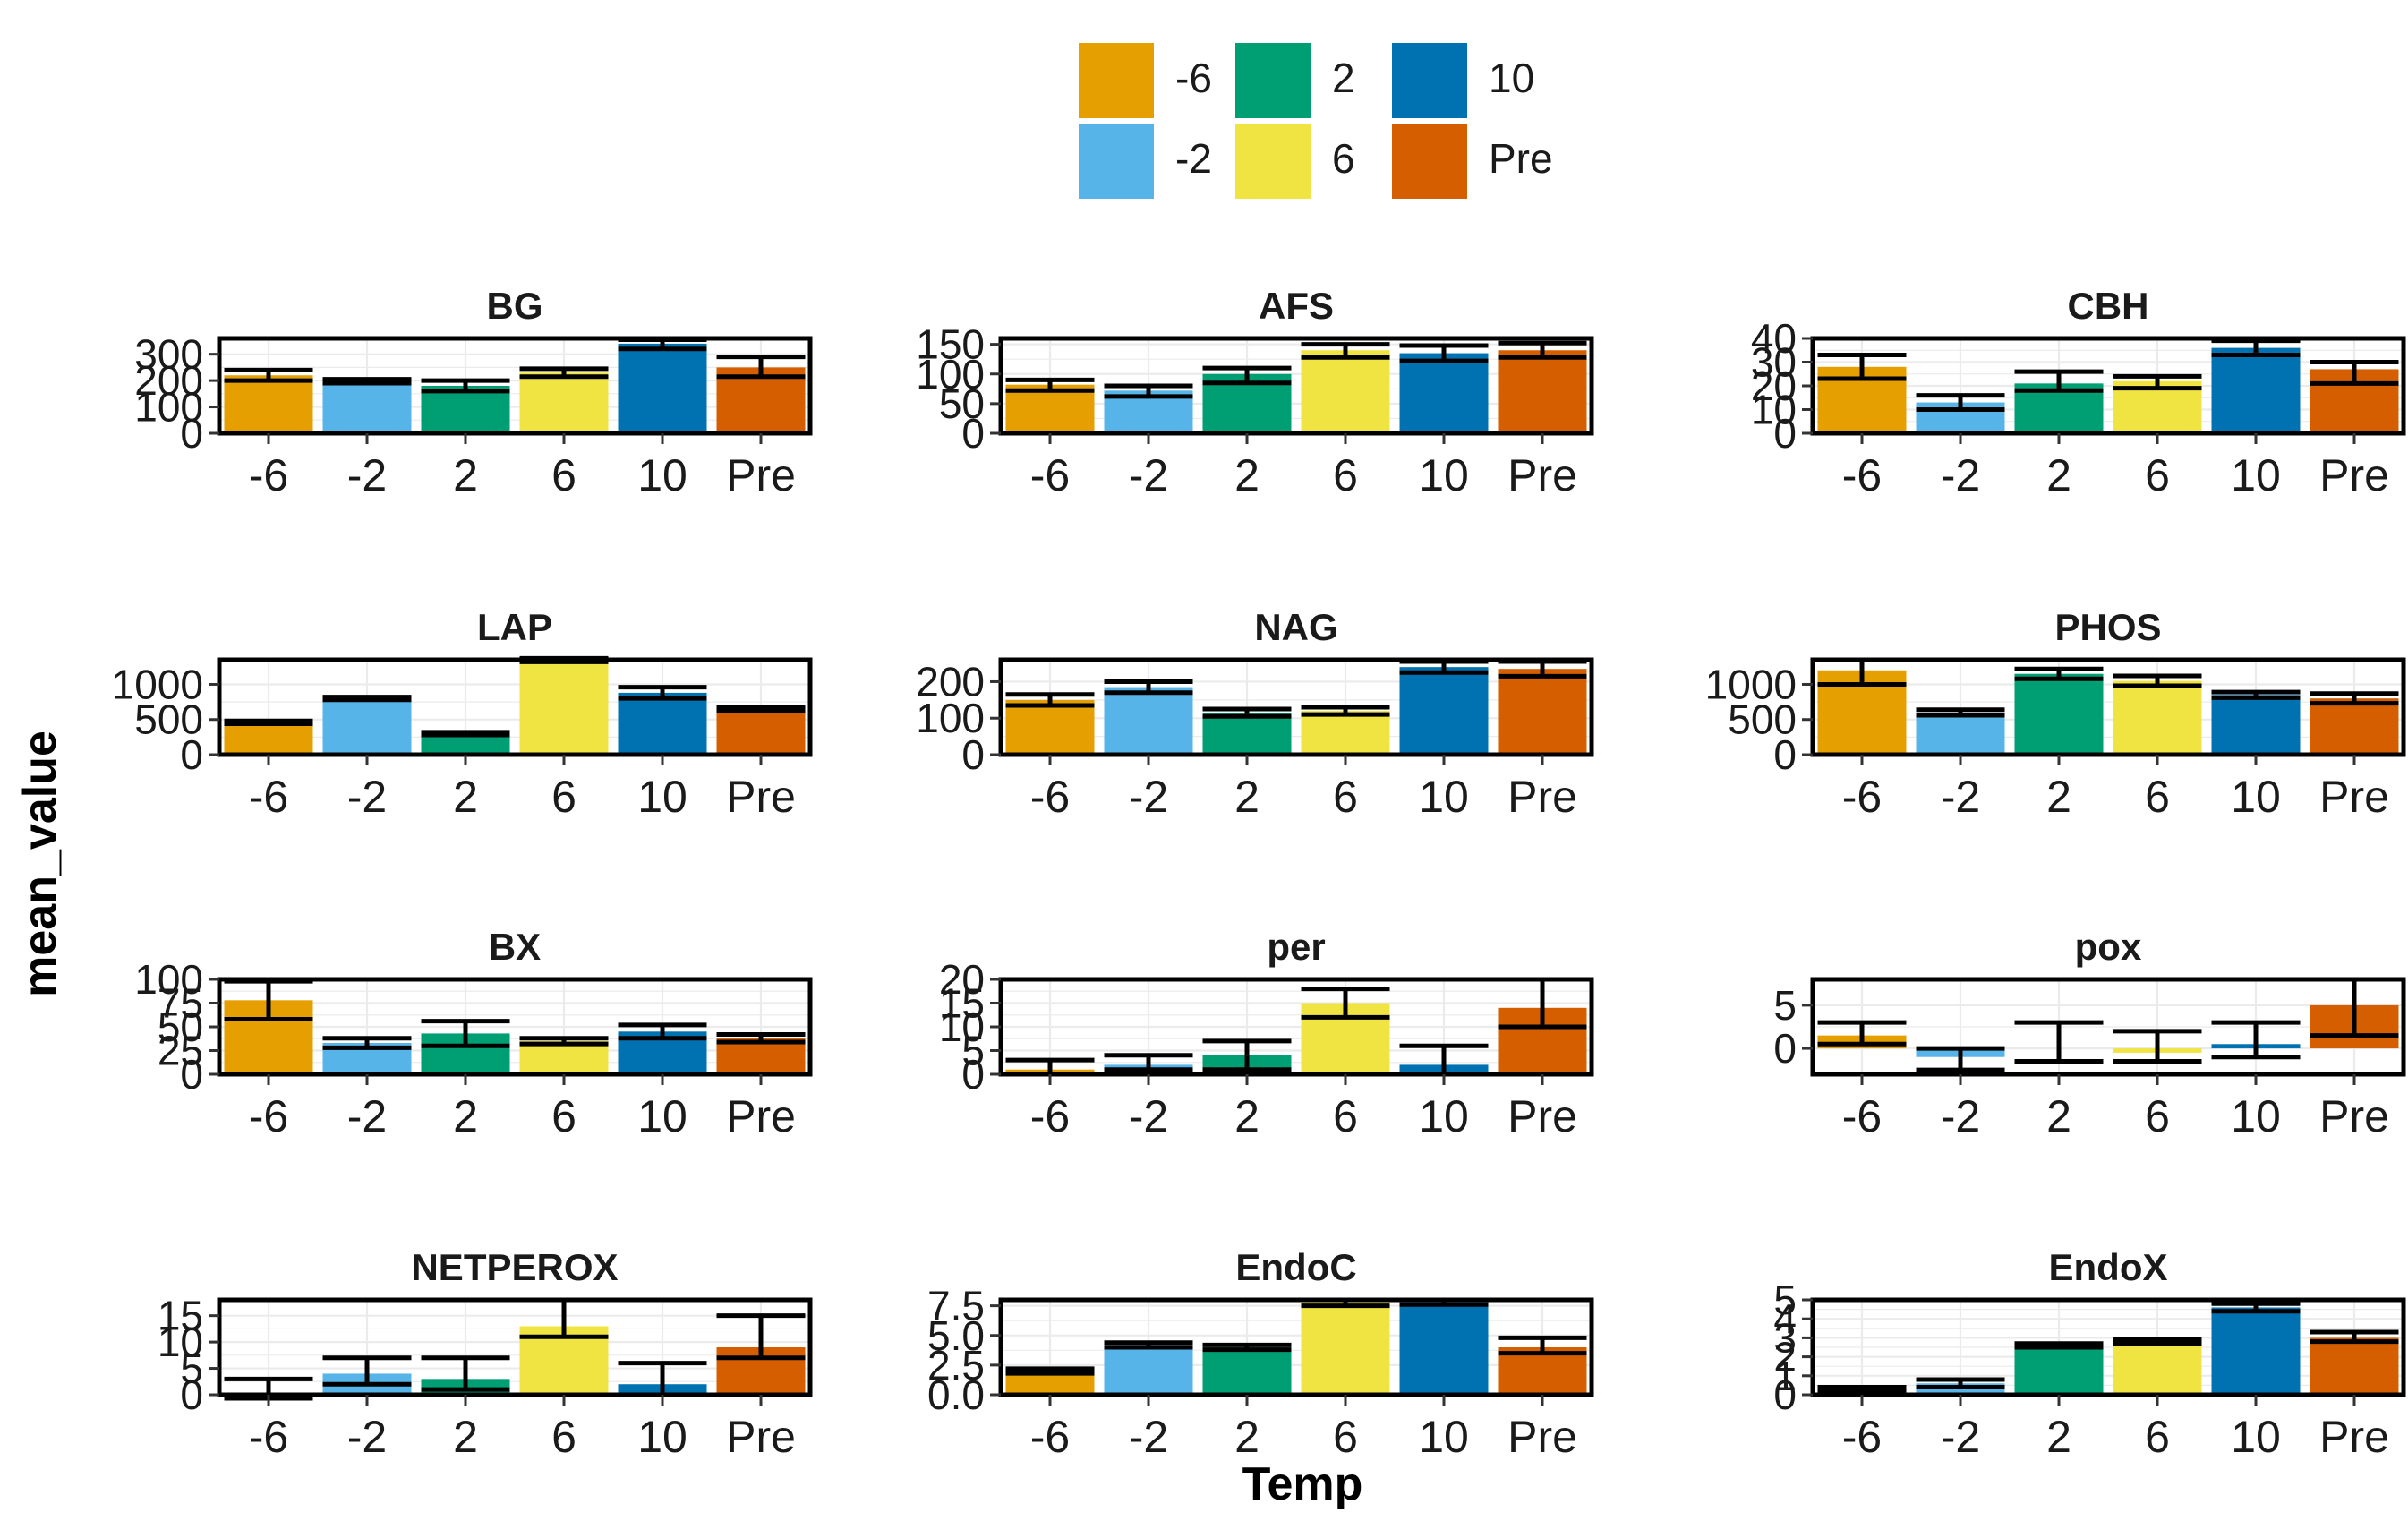 The image size is (2408, 1538). I want to click on legend-label: Pre, so click(1521, 158).